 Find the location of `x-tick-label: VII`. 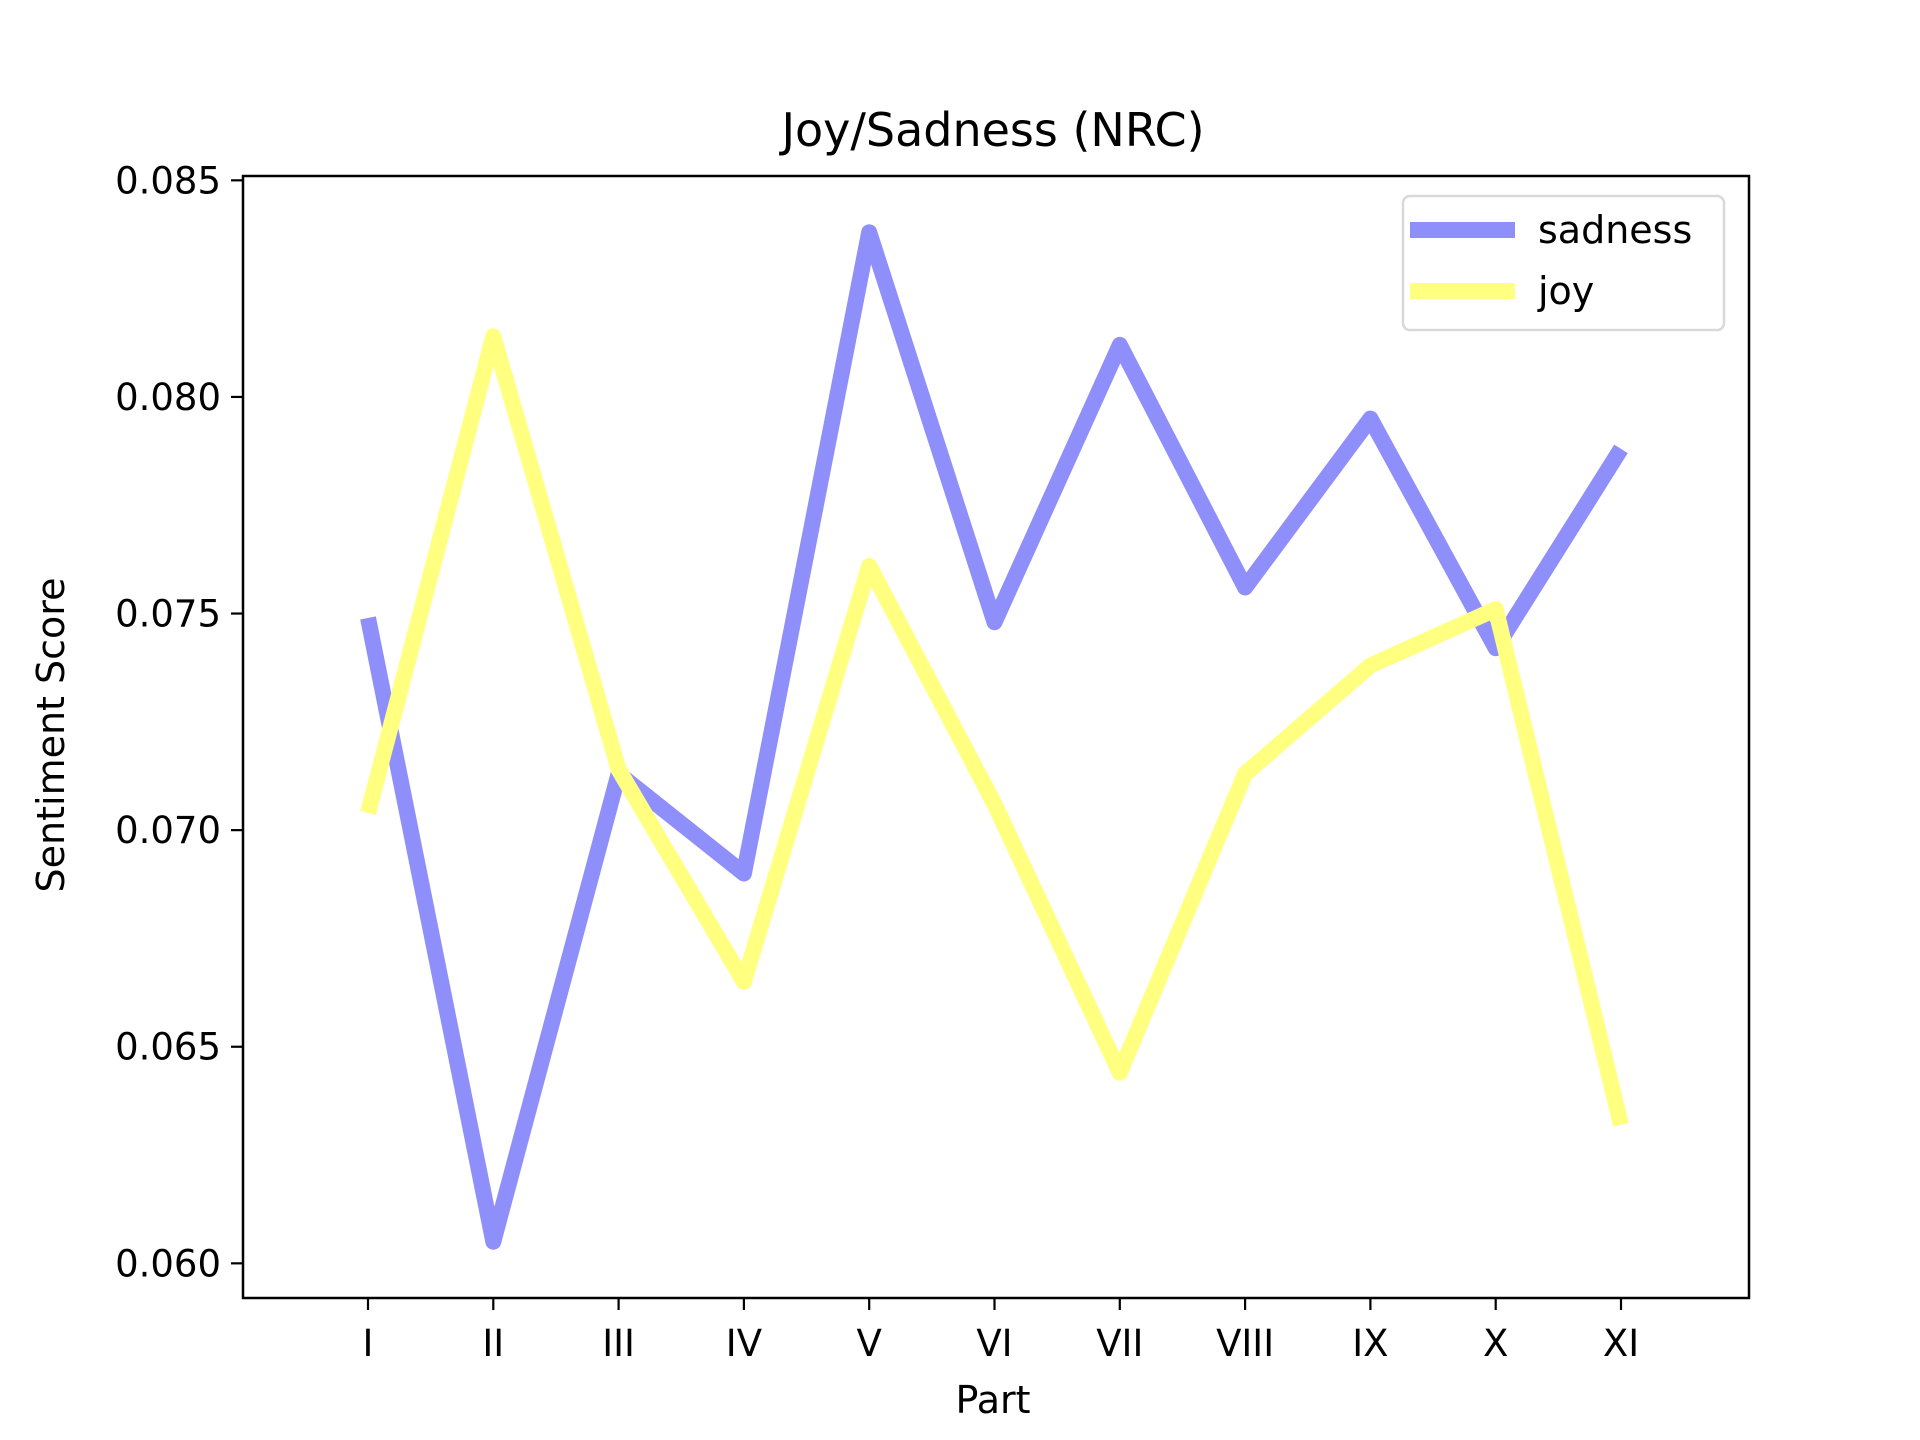

x-tick-label: VII is located at coordinates (1119, 1343).